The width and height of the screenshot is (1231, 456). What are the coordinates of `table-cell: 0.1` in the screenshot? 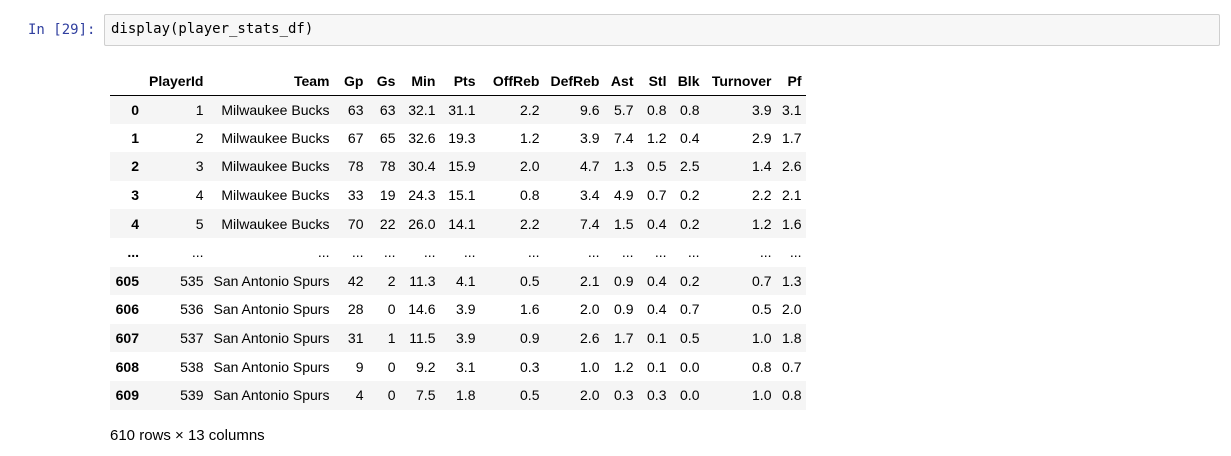 It's located at (657, 366).